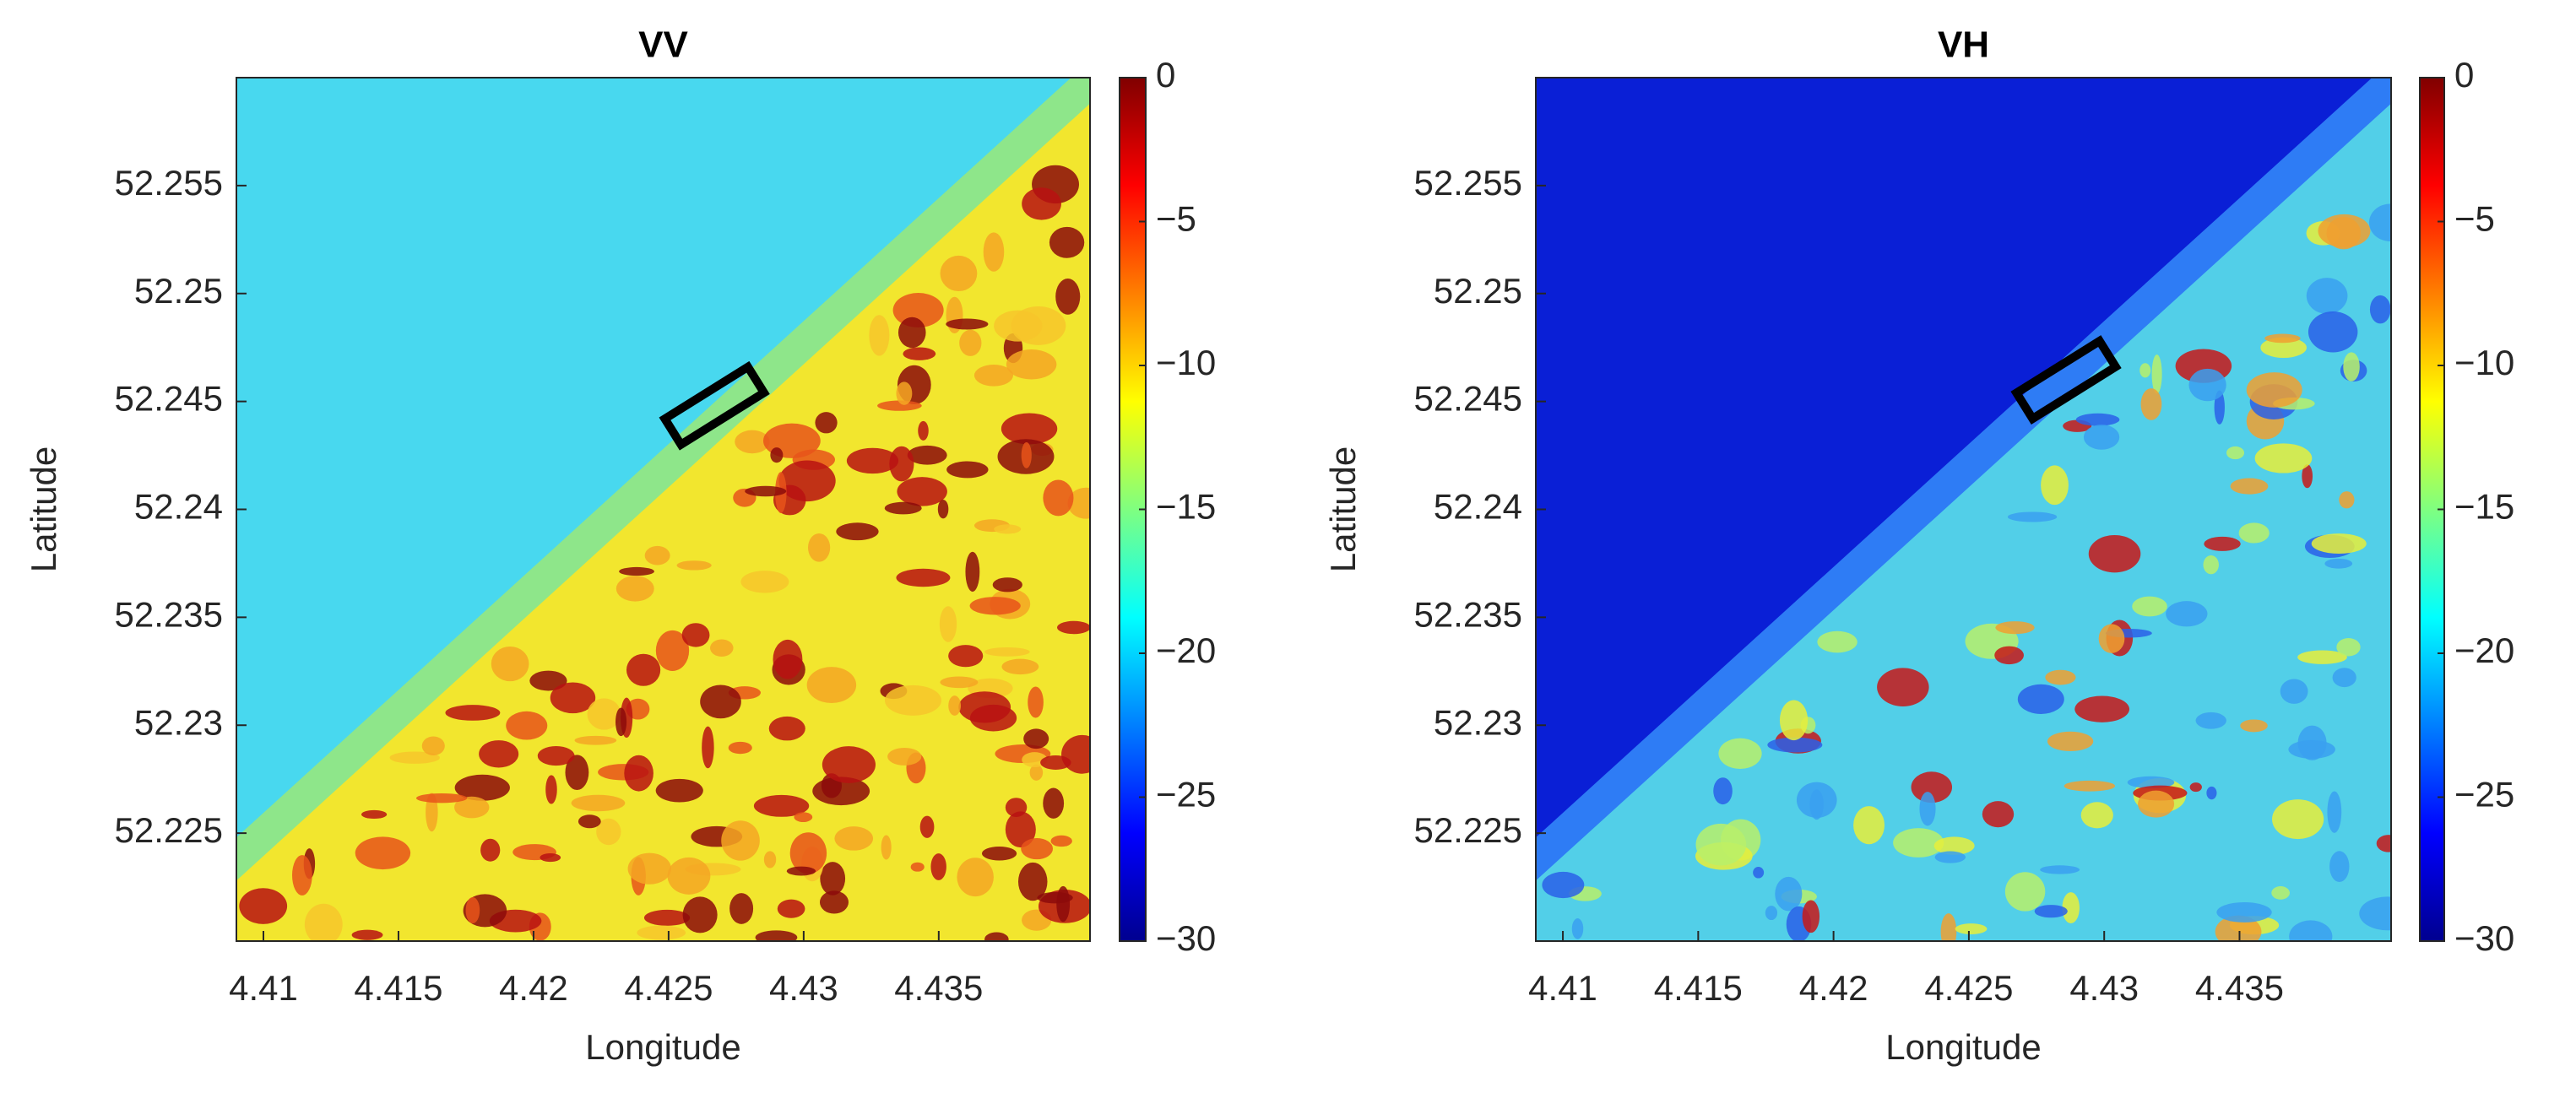  I want to click on x-tick-label: 4.435, so click(2240, 988).